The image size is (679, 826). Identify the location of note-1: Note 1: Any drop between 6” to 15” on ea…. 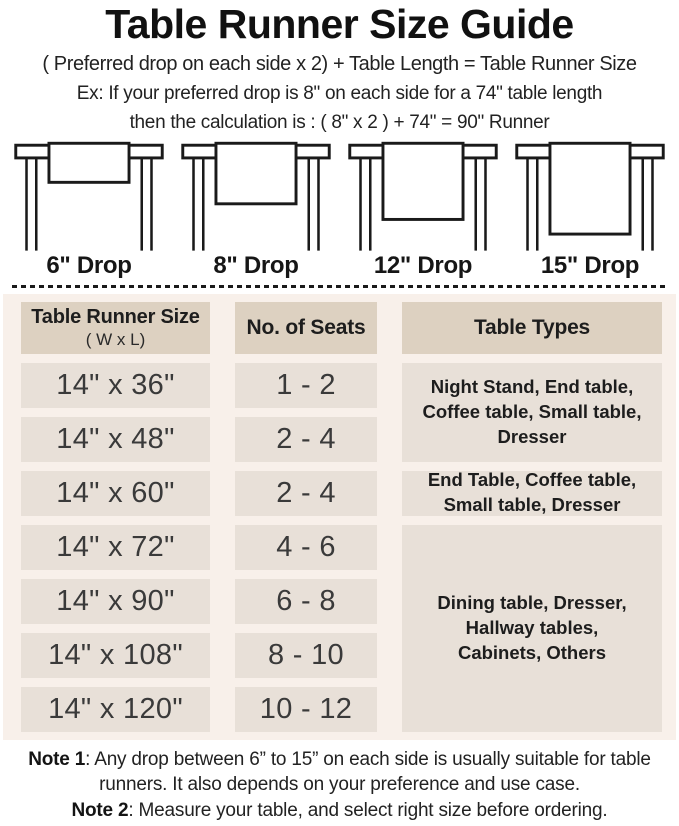
(339, 772).